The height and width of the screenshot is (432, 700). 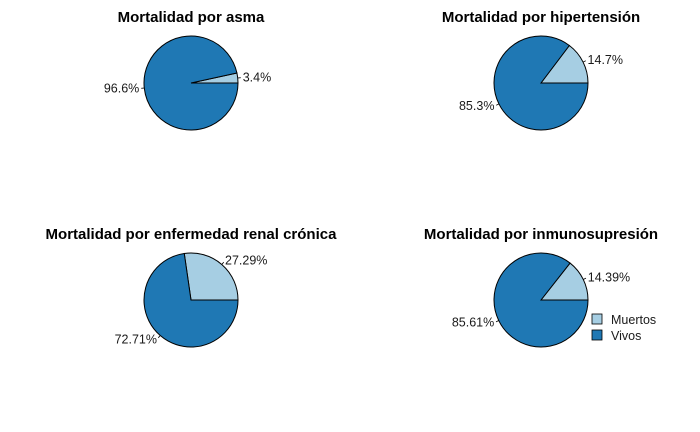 What do you see at coordinates (585, 278) in the screenshot?
I see `label-leader-inmunosupresion-muertos` at bounding box center [585, 278].